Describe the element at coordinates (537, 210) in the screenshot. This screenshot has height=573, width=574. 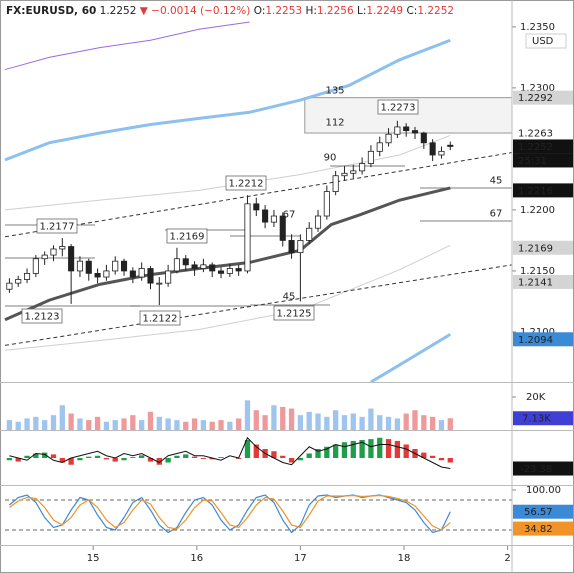
I see `y-tick-label: 1.2200` at that location.